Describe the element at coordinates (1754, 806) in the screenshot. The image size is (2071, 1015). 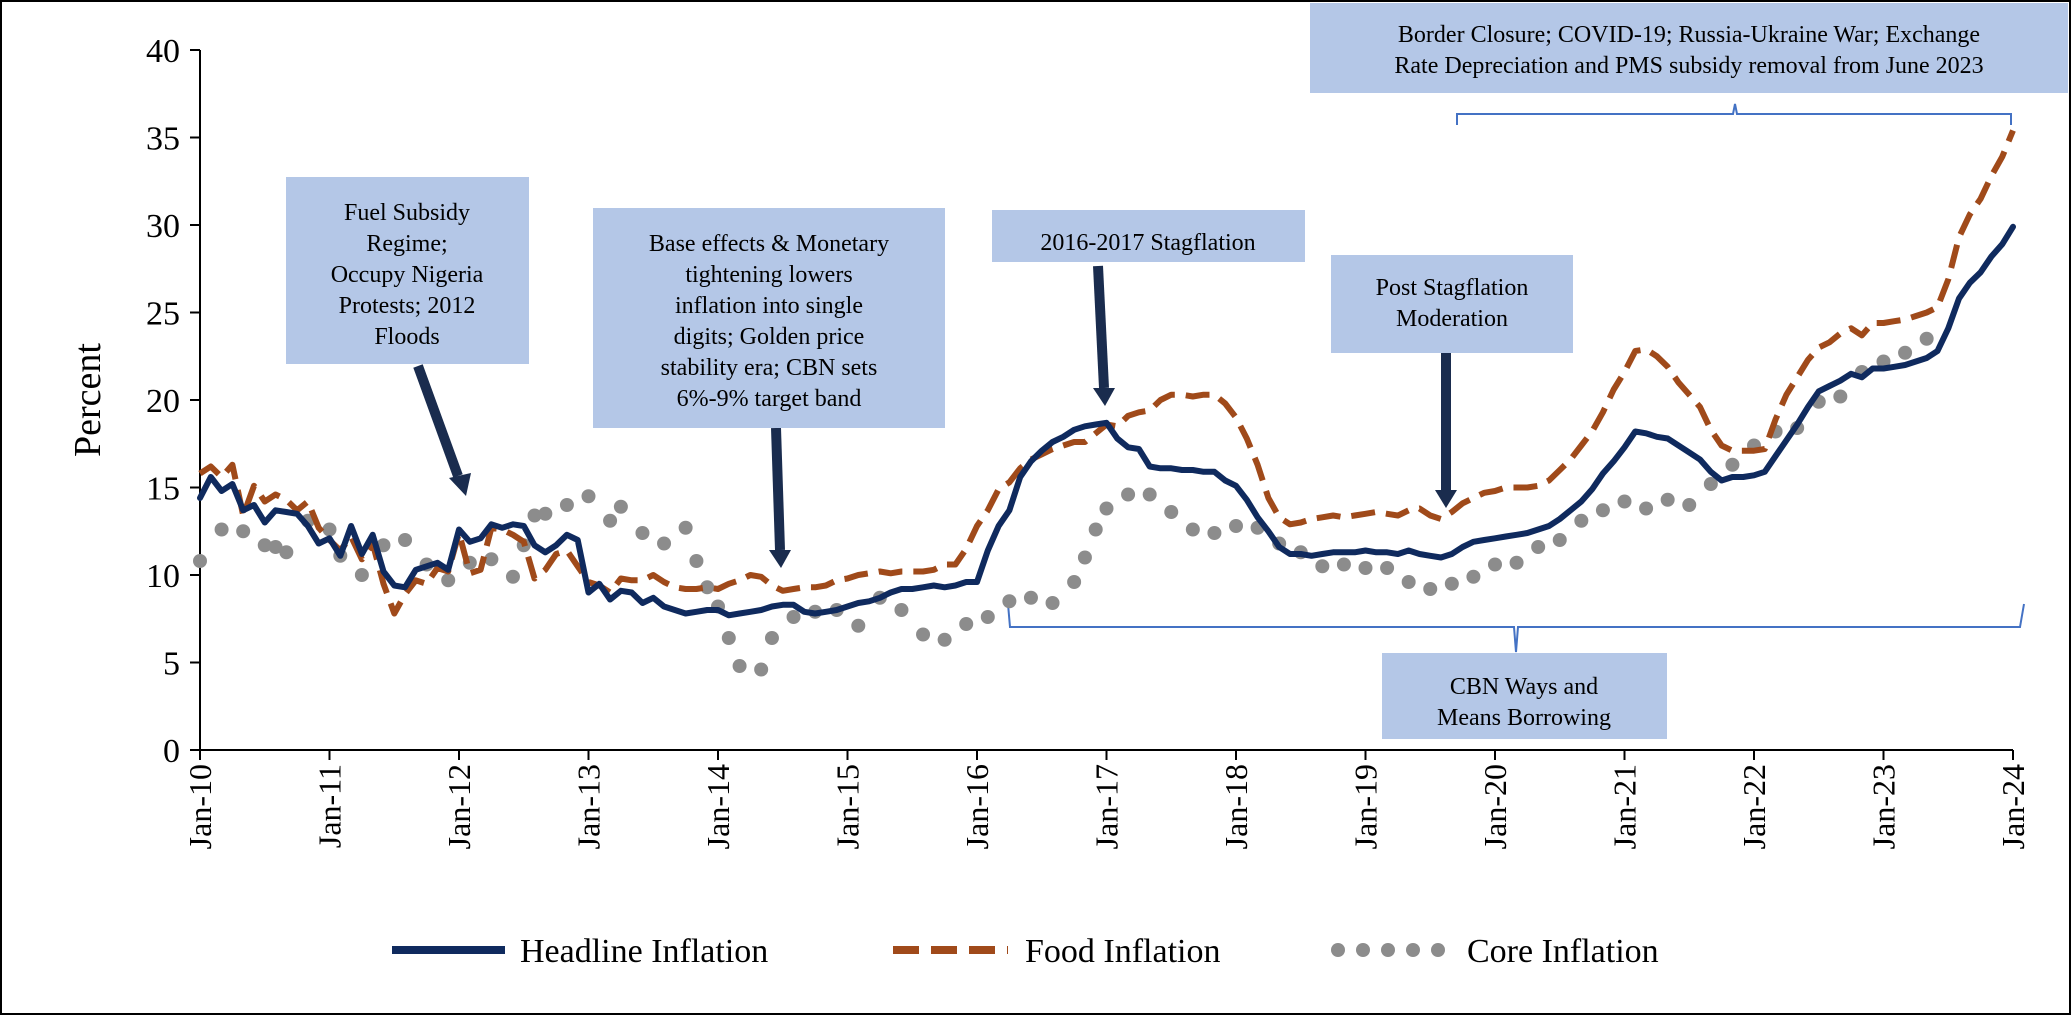
I see `x-tick-label: Jan-22` at that location.